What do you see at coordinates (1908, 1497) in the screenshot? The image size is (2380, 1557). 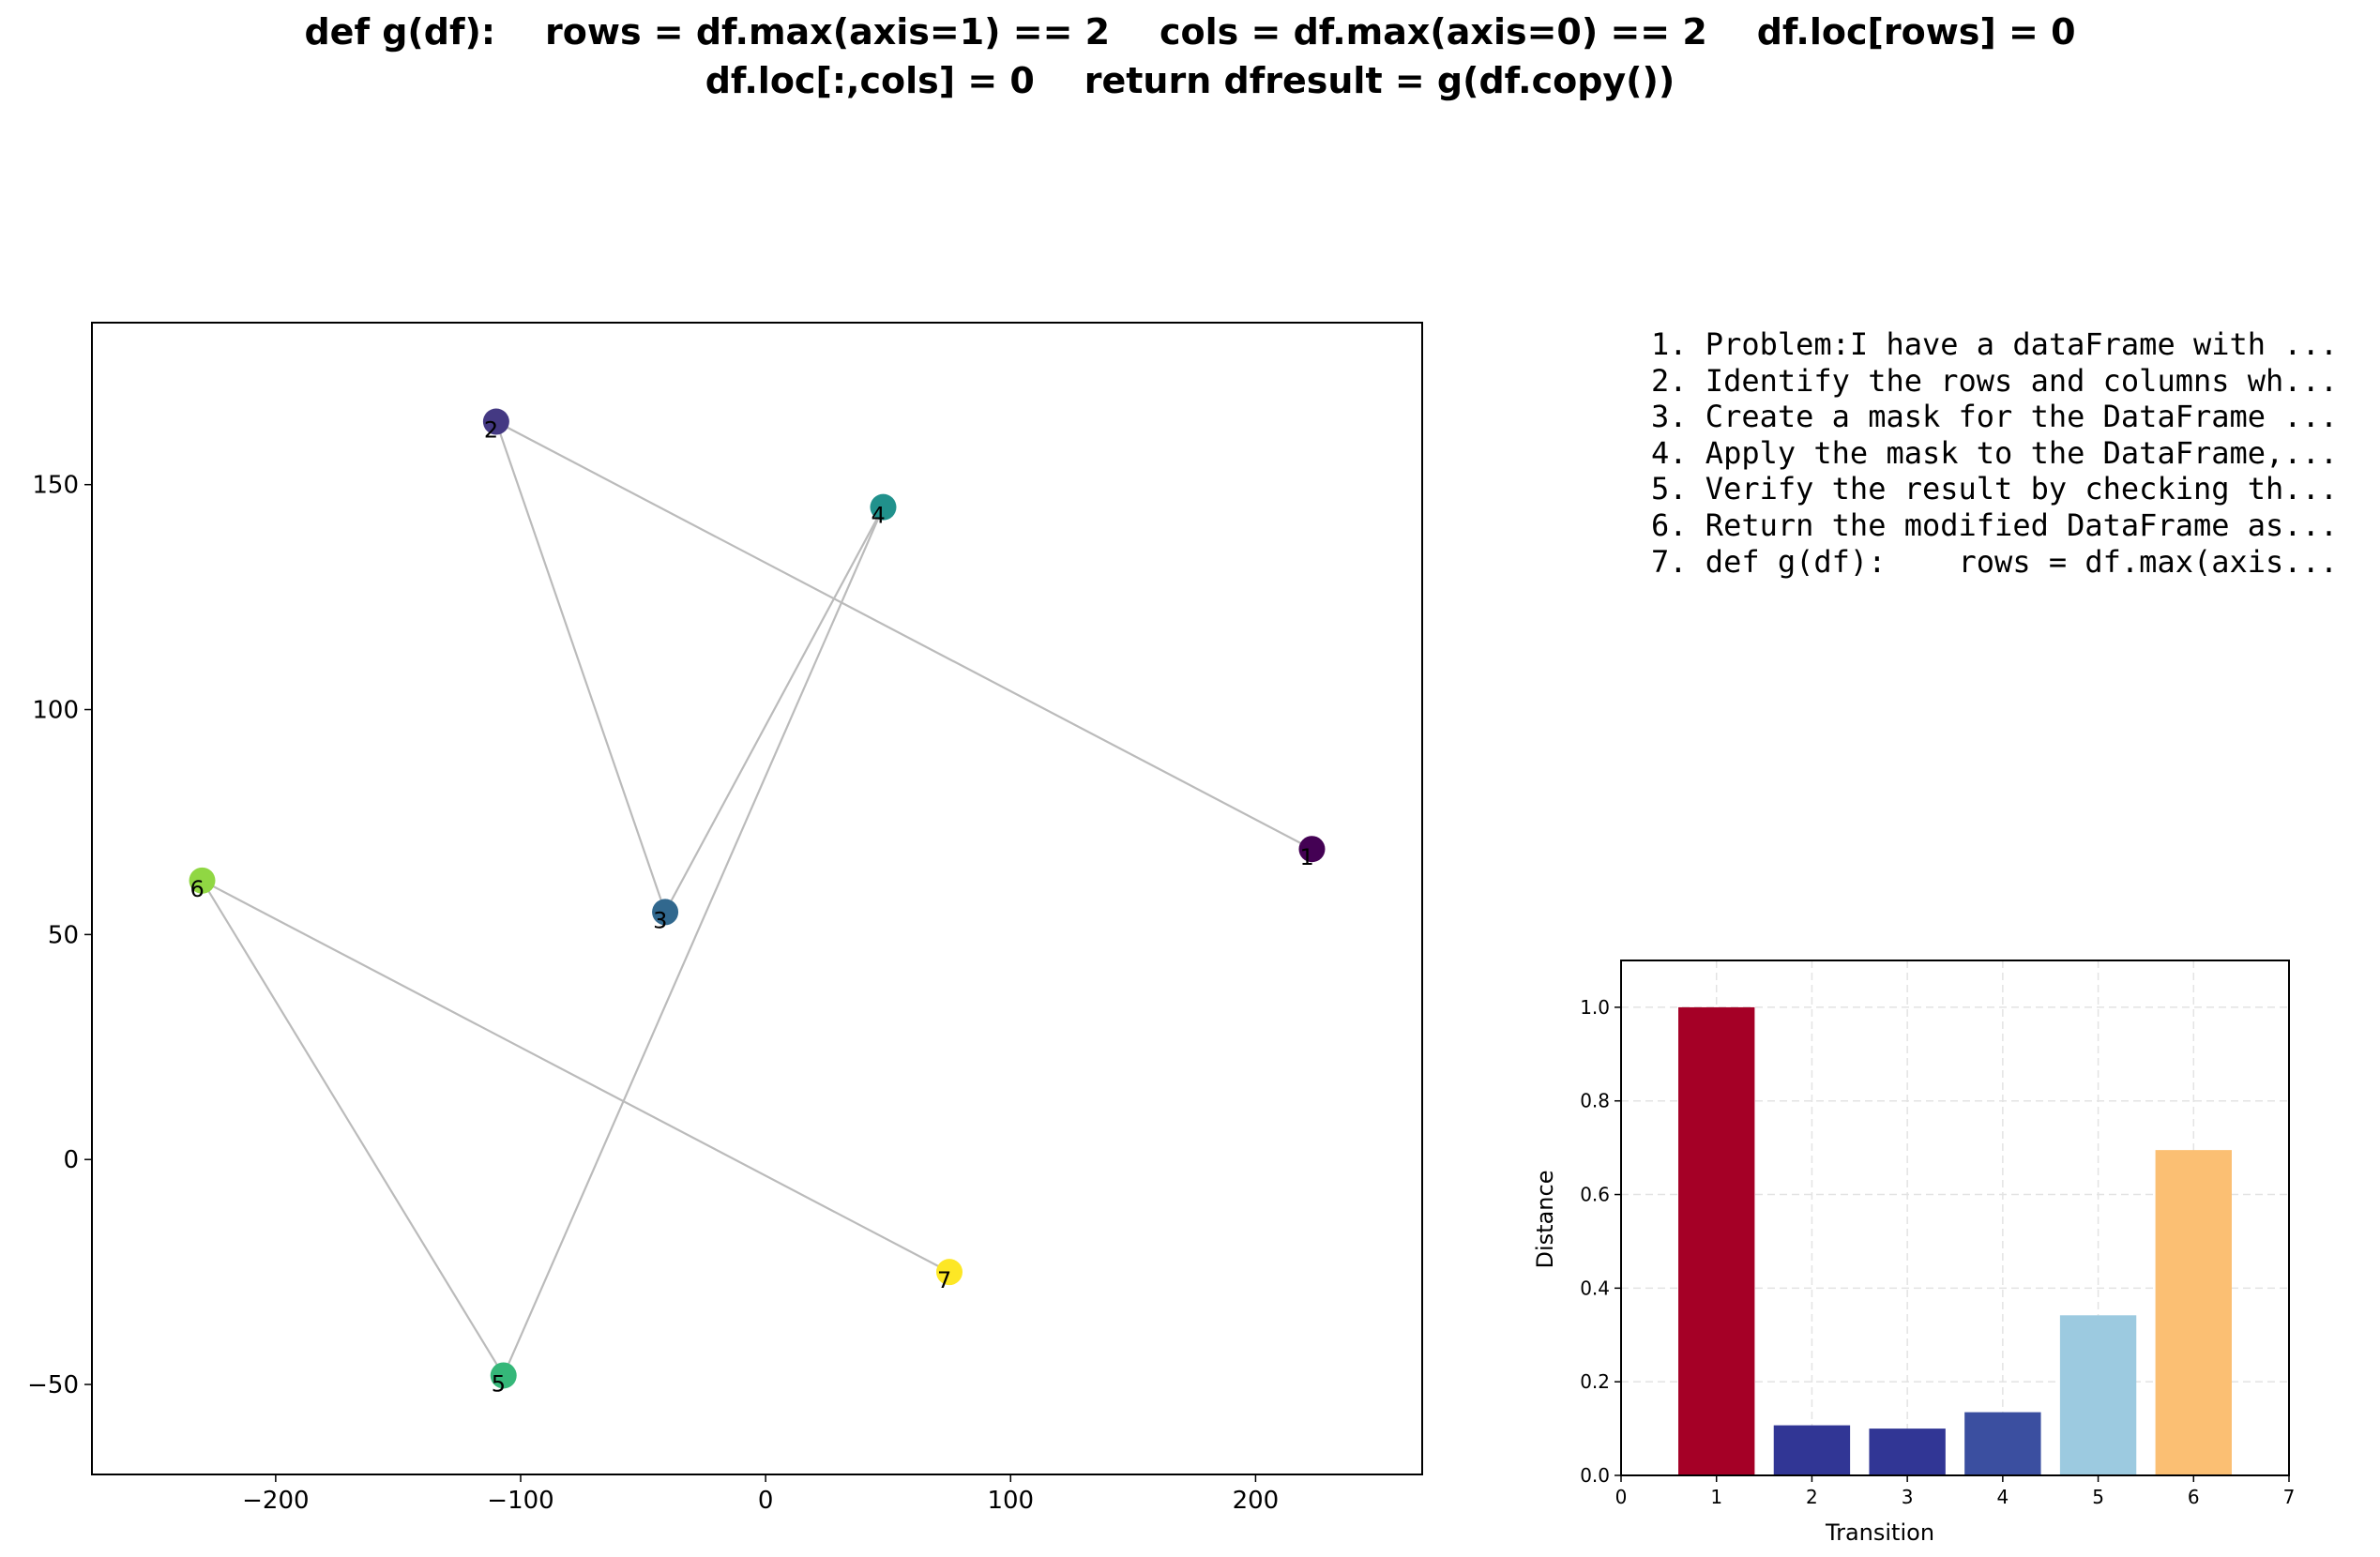 I see `bar-x-tick-label: 3` at bounding box center [1908, 1497].